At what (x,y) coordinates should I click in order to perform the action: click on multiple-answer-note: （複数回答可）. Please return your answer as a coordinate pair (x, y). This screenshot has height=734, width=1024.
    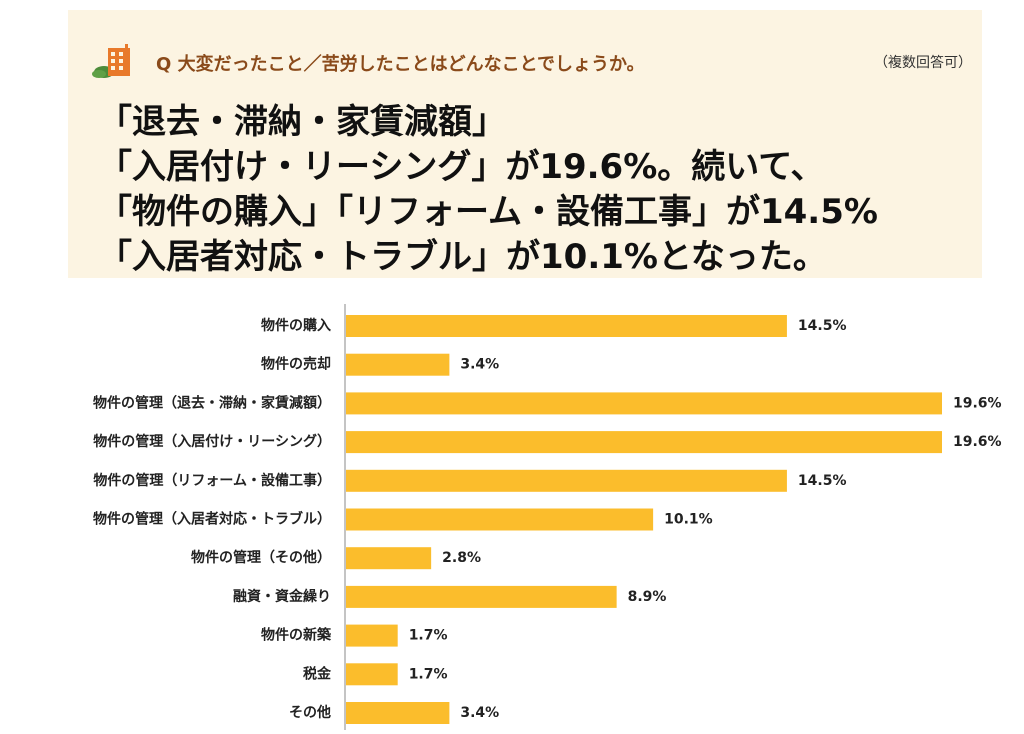
    Looking at the image, I should click on (923, 63).